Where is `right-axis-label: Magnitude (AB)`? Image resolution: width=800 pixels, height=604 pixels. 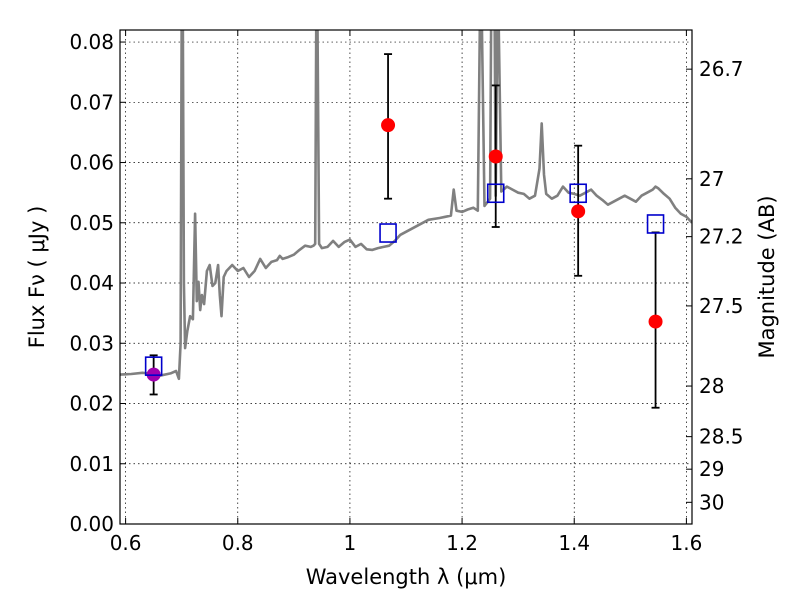 right-axis-label: Magnitude (AB) is located at coordinates (767, 276).